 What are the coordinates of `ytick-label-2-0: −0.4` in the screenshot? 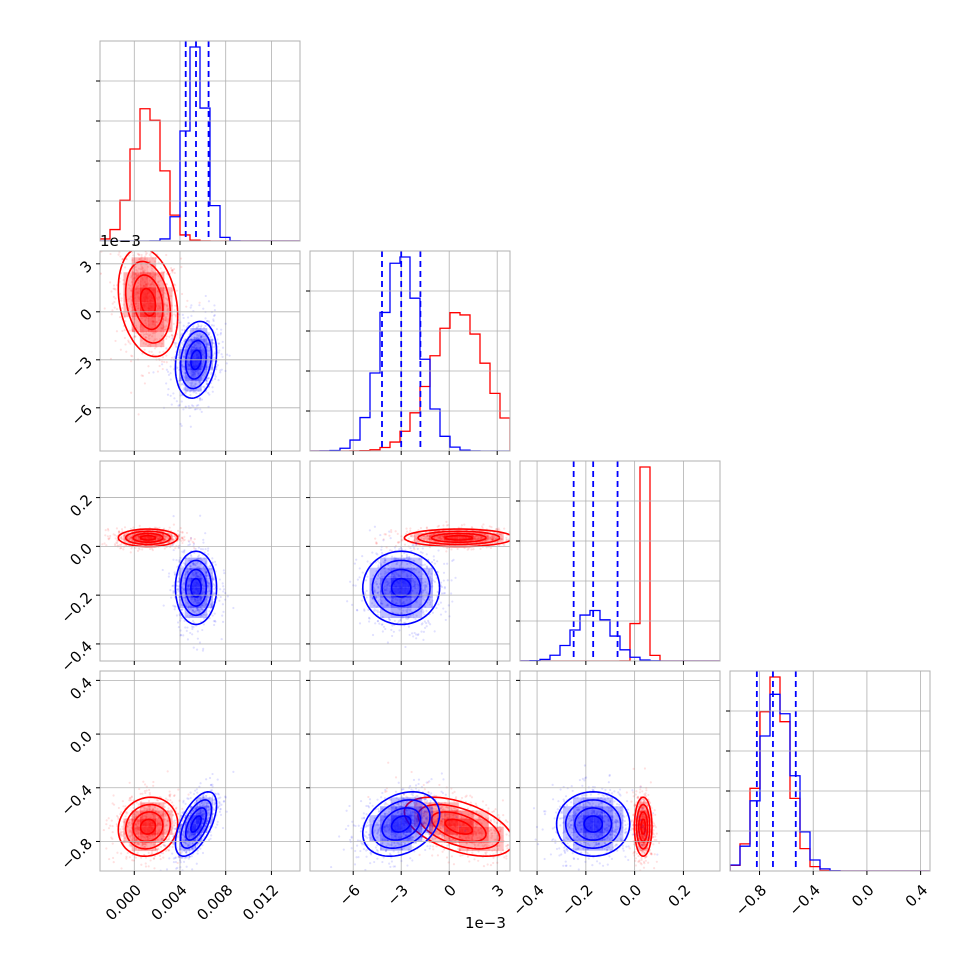 It's located at (77, 656).